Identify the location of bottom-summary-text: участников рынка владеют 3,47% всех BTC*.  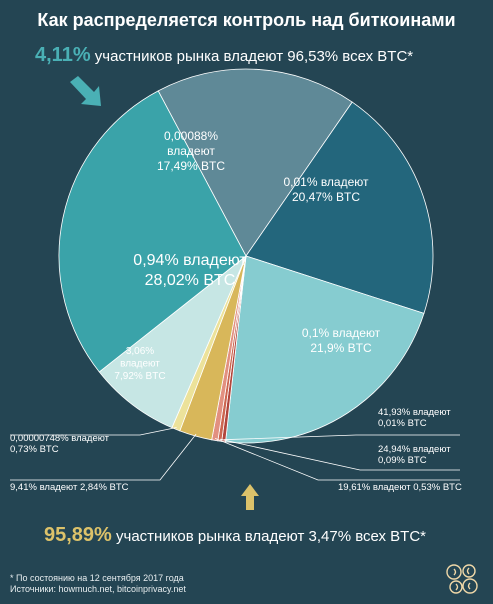
(271, 536).